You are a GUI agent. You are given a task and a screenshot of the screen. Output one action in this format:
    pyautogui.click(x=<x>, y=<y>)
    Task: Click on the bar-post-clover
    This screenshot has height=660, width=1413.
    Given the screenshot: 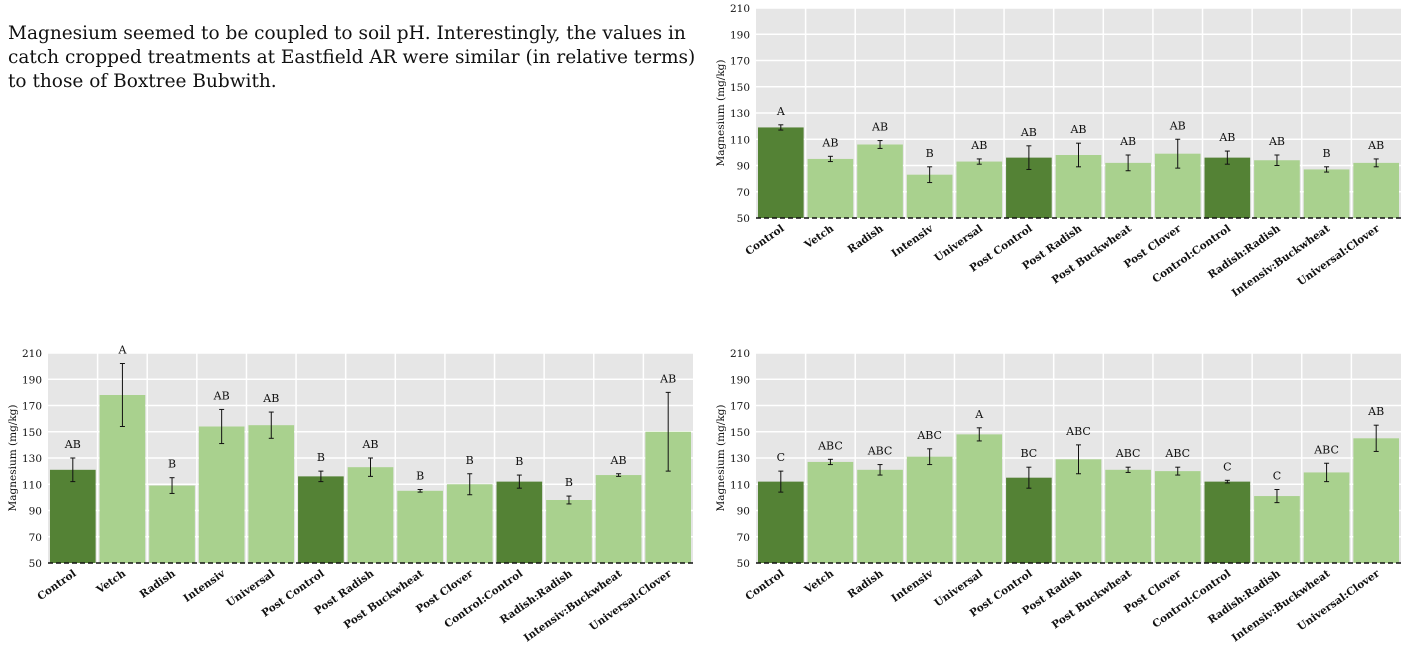 What is the action you would take?
    pyautogui.click(x=469, y=523)
    